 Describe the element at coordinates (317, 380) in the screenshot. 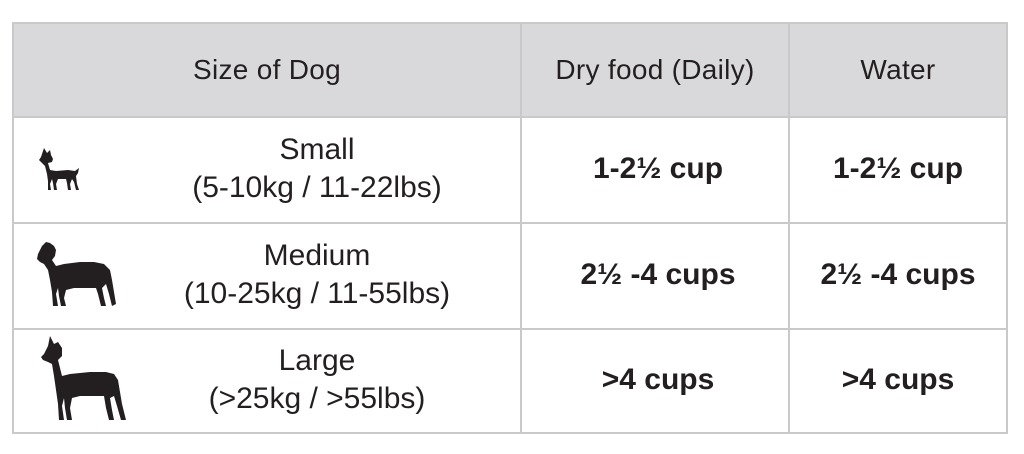

I see `size-label: Large (>25kg / >55lbs)` at that location.